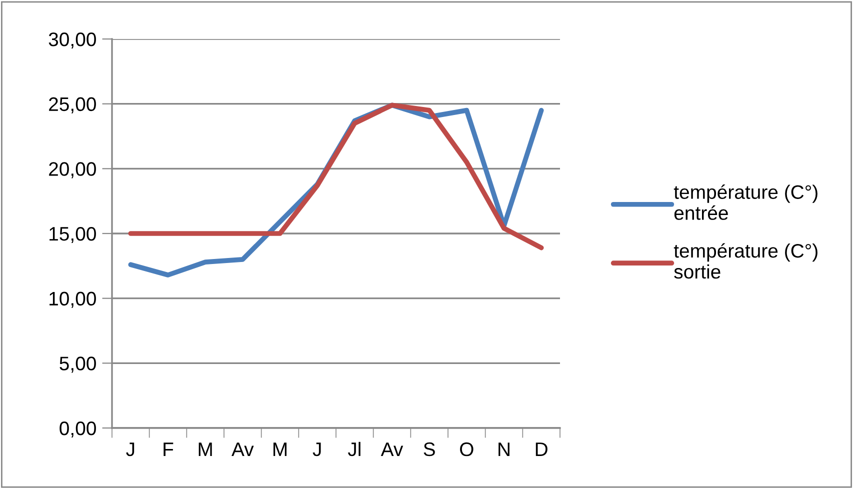  What do you see at coordinates (746, 261) in the screenshot?
I see `legend-label: température (C°) sortie` at bounding box center [746, 261].